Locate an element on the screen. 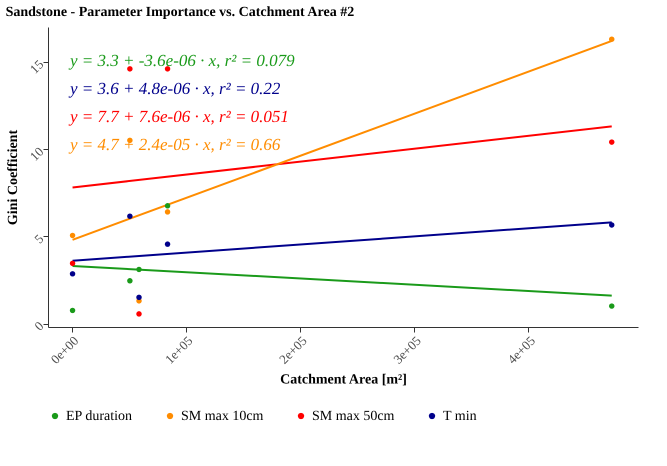  y-tick-label: 15 is located at coordinates (36, 66).